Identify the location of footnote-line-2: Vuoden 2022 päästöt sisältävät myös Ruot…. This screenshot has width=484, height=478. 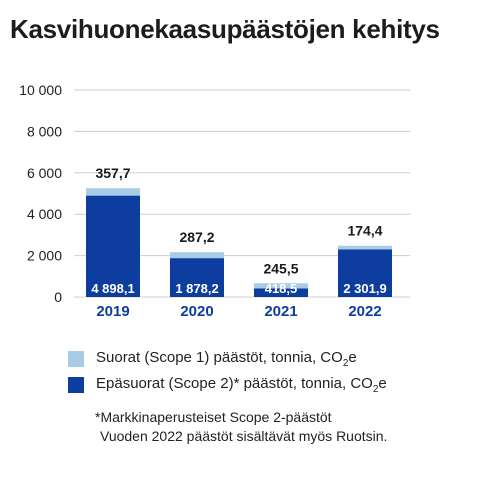
(244, 436).